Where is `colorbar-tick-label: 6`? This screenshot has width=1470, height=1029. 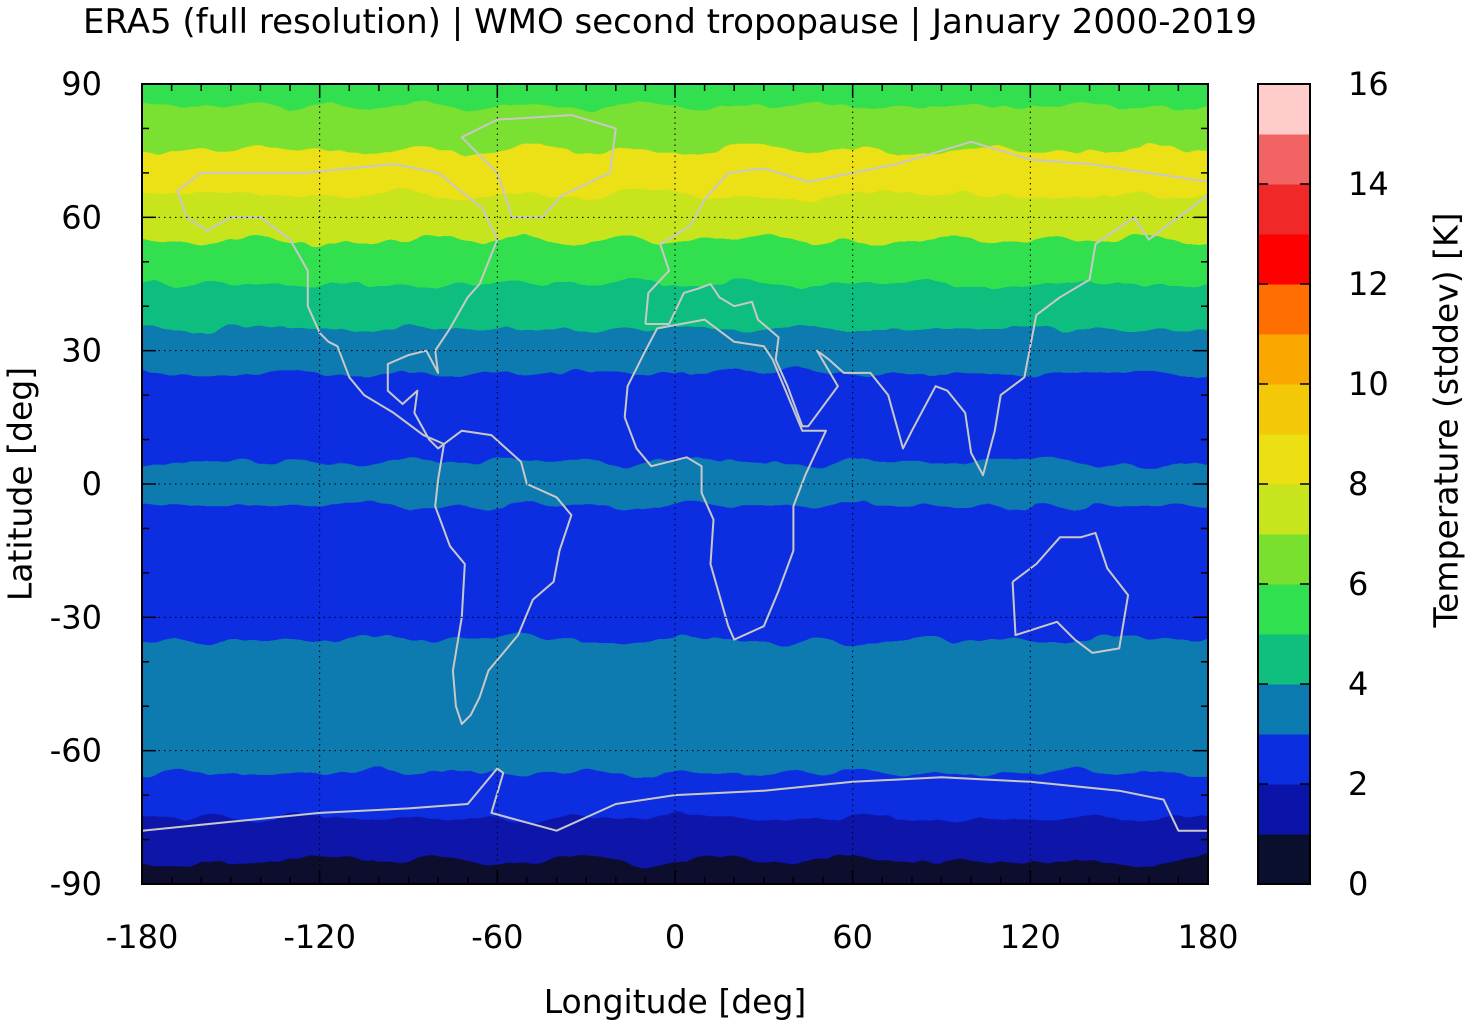 colorbar-tick-label: 6 is located at coordinates (1358, 584).